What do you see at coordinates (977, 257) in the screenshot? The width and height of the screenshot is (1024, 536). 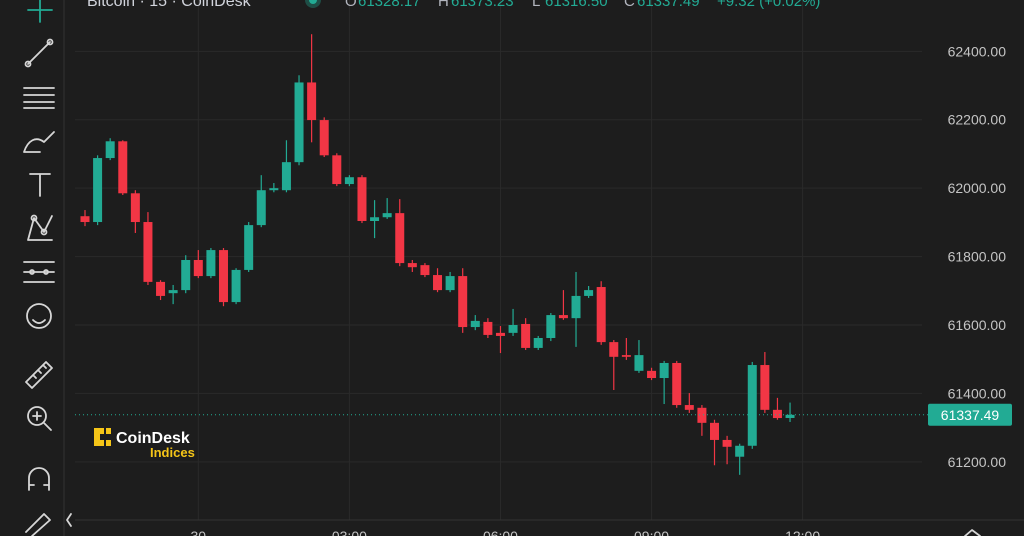 I see `y-tick-label: 61800.00` at bounding box center [977, 257].